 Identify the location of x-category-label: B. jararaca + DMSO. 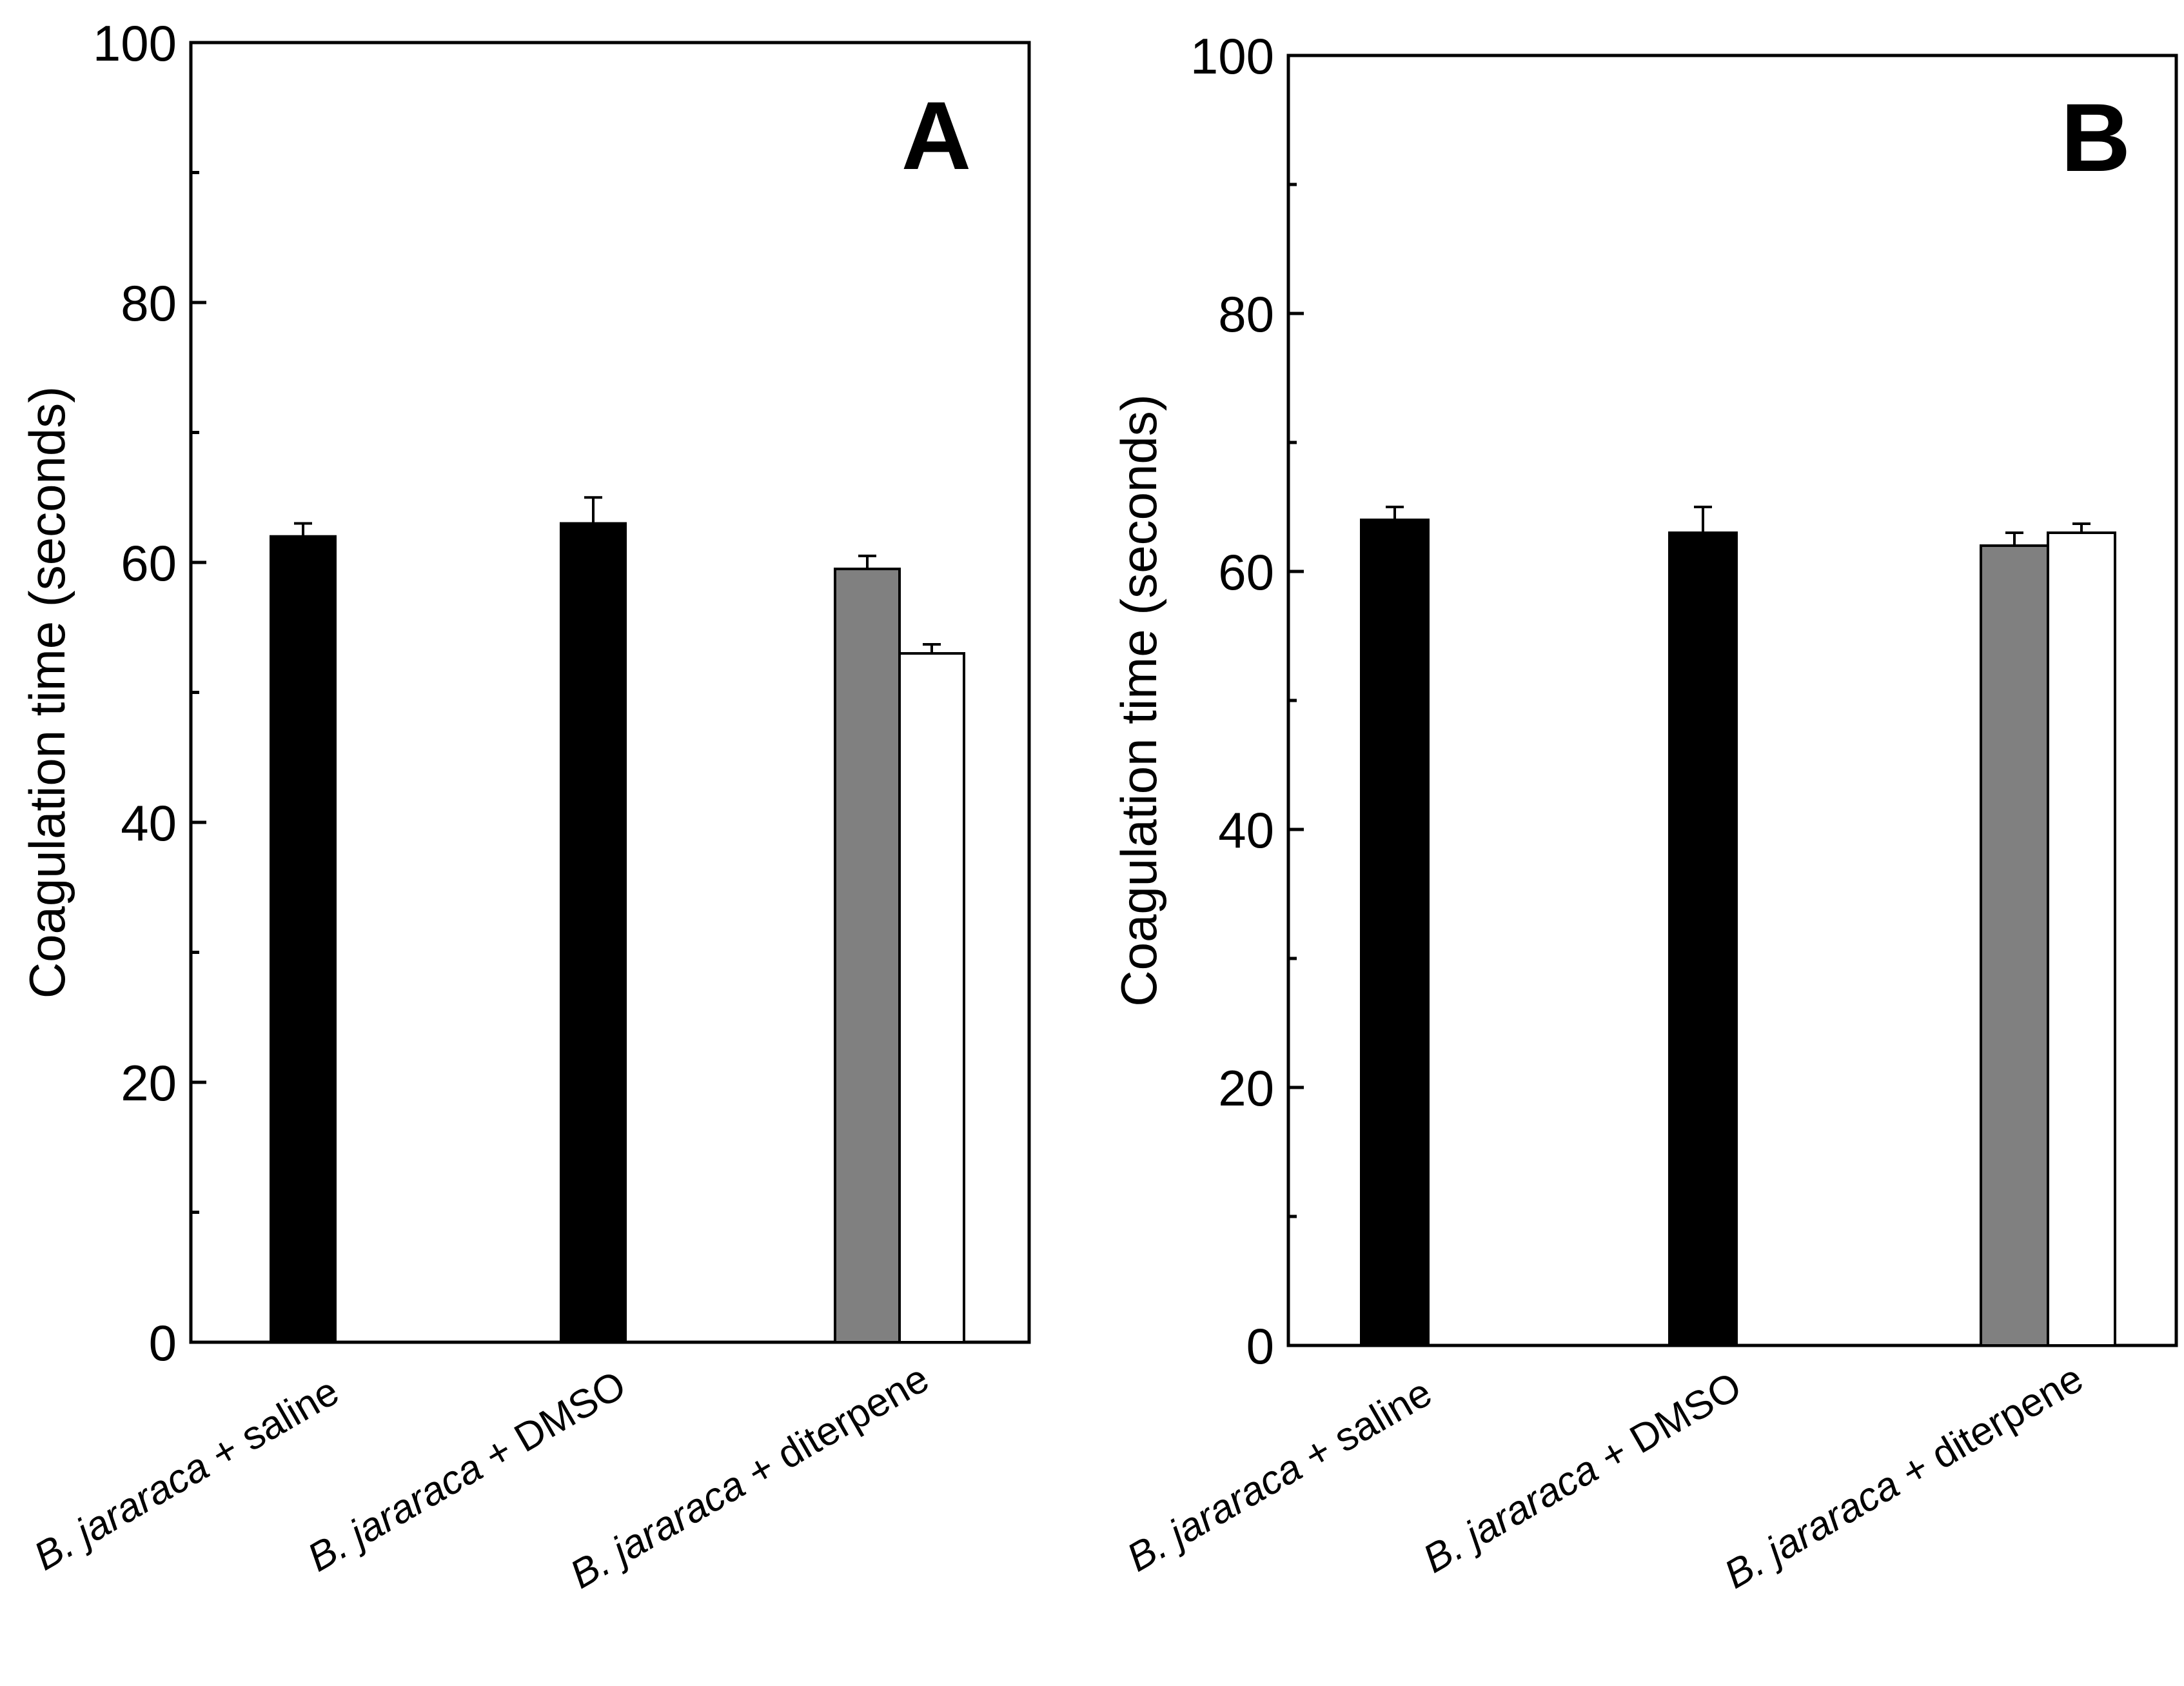
(1582, 1473).